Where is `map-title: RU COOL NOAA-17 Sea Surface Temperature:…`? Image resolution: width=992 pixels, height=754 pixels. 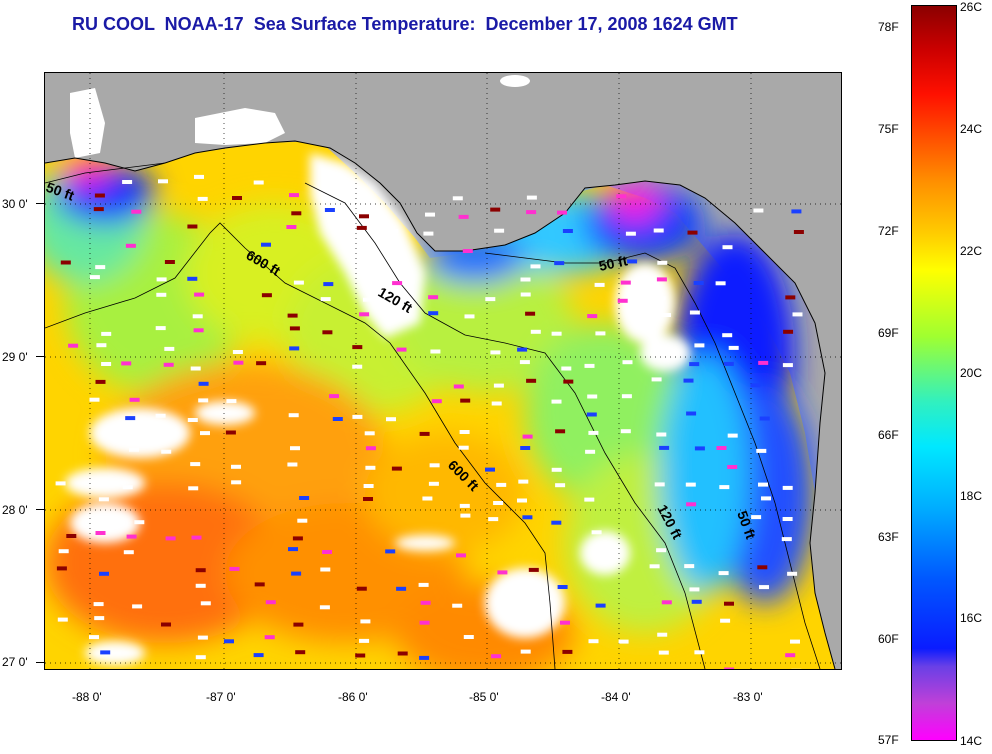 map-title: RU COOL NOAA-17 Sea Surface Temperature:… is located at coordinates (405, 24).